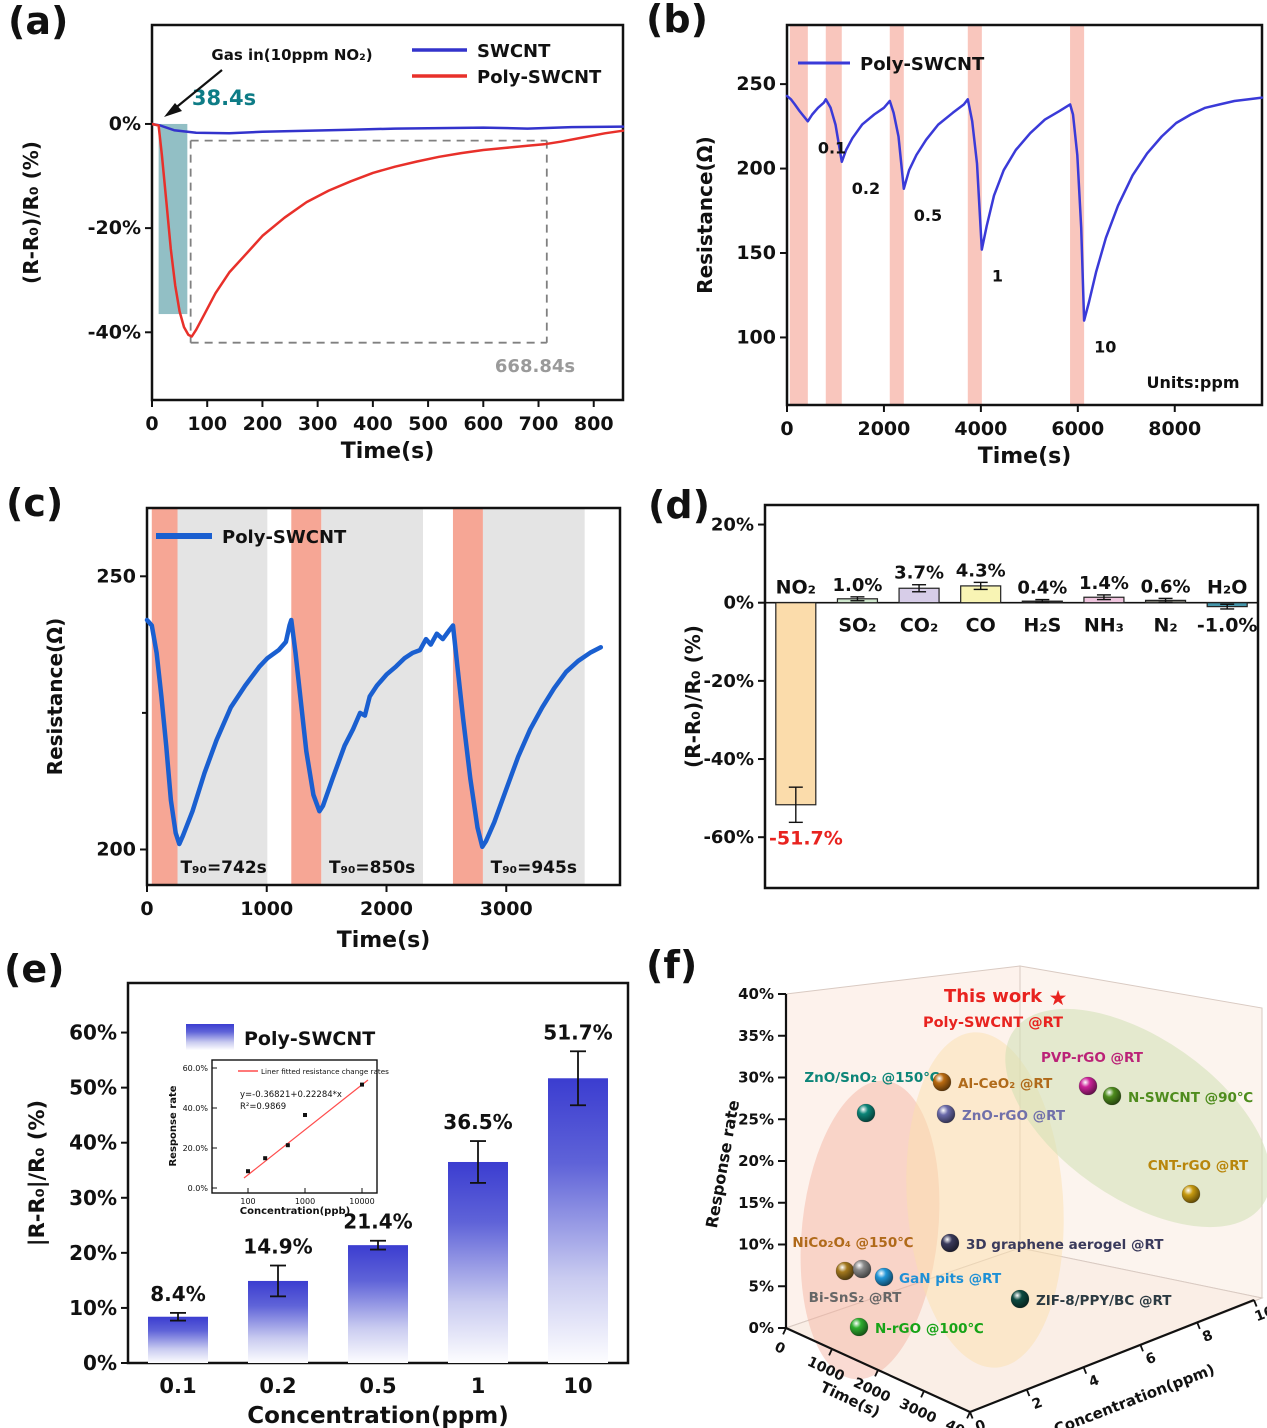  What do you see at coordinates (866, 188) in the screenshot?
I see `svg-text: 0.2` at bounding box center [866, 188].